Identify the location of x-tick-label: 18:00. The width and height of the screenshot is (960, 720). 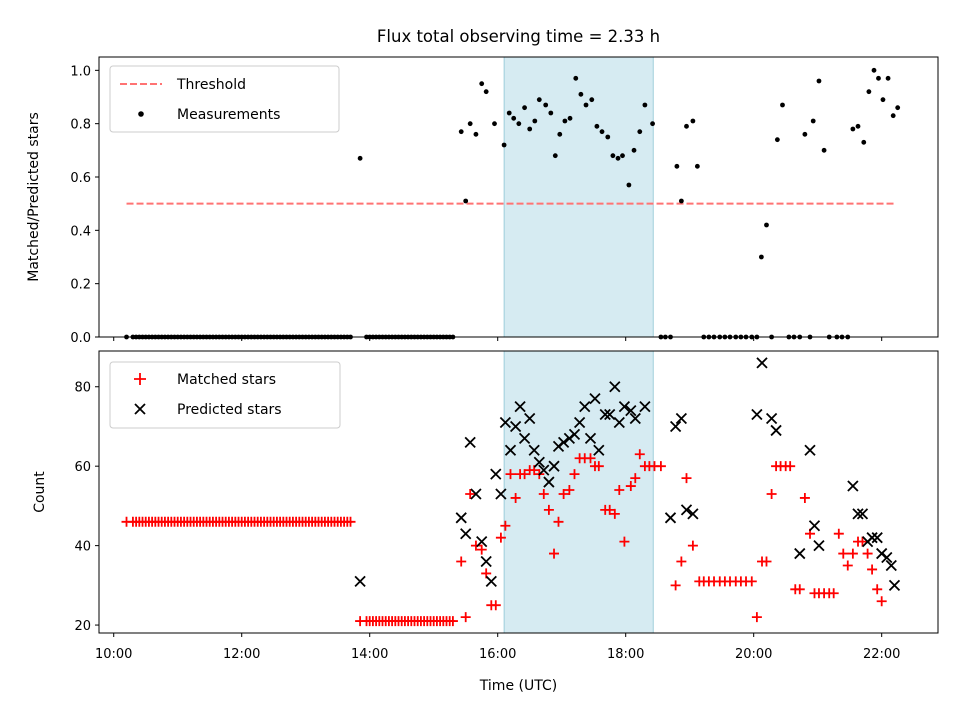
(625, 654).